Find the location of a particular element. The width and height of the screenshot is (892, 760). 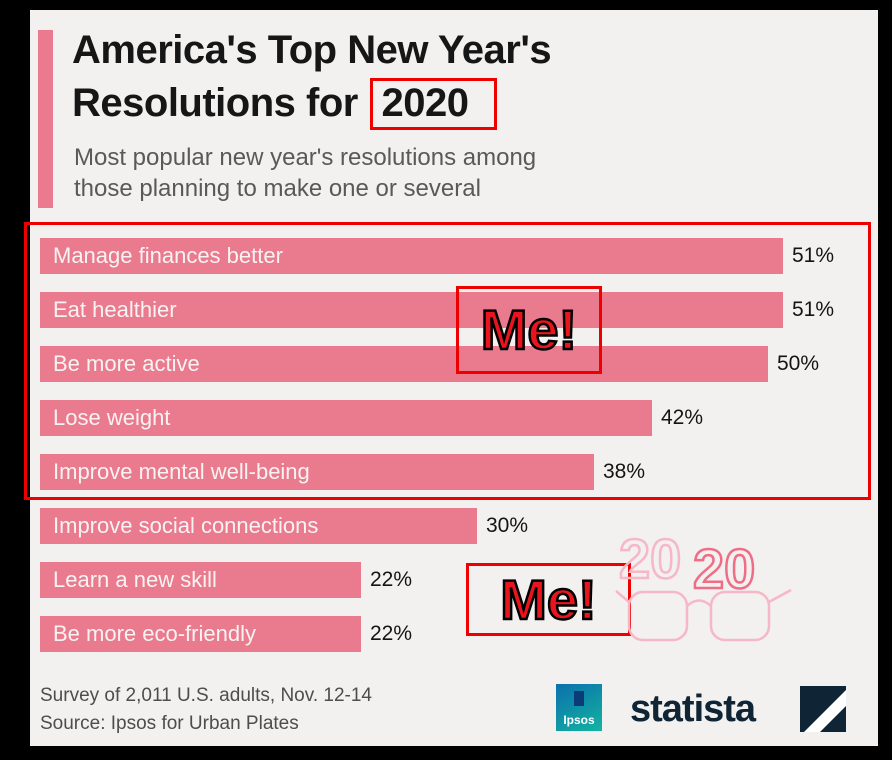

bar-value-label: 38% is located at coordinates (624, 471).